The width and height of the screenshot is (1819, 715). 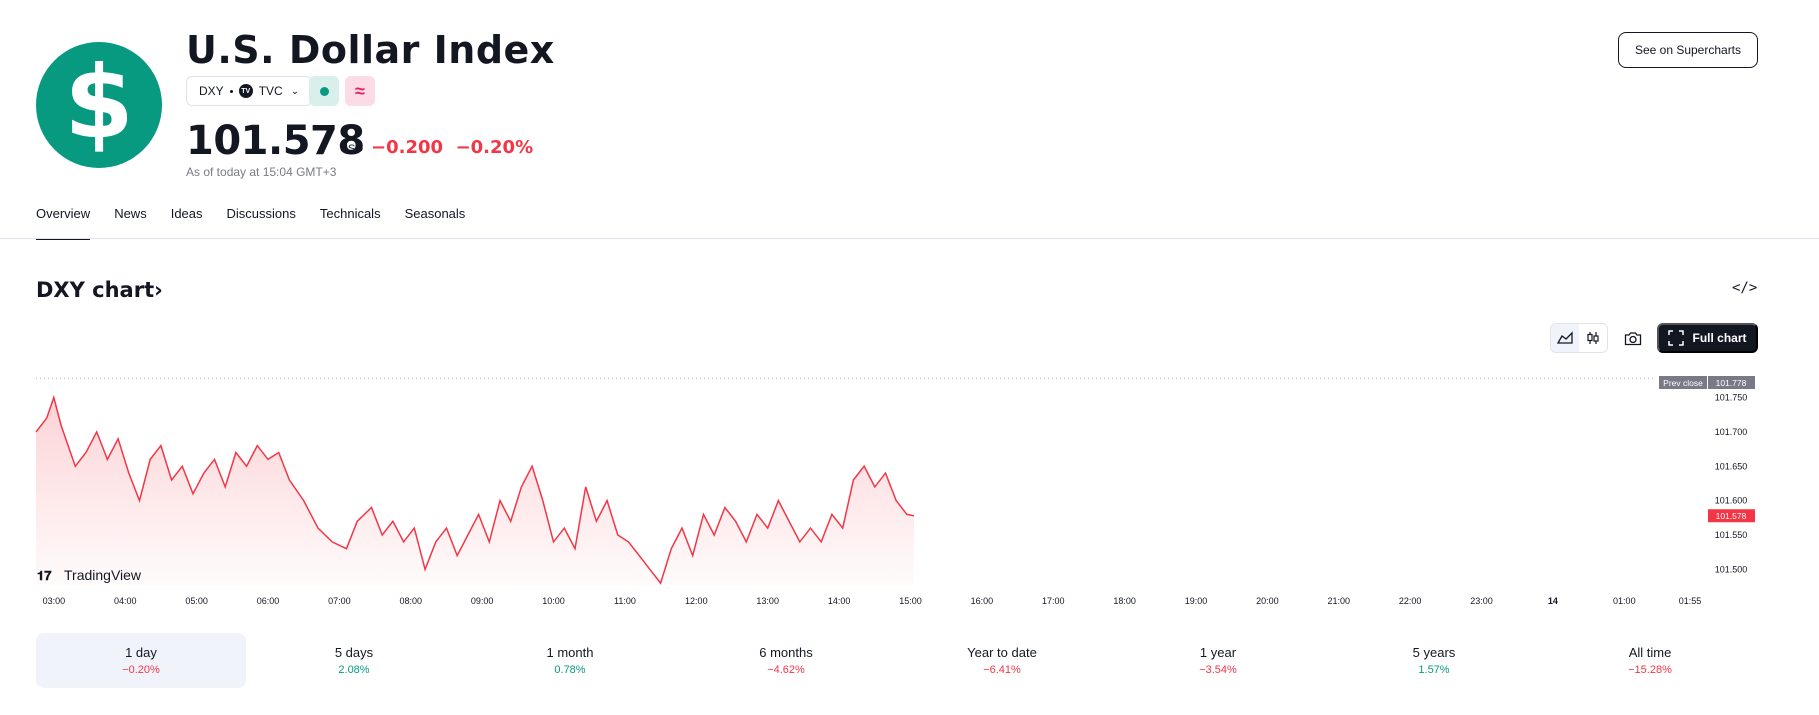 I want to click on x-tick-label: 03:00, so click(x=54, y=601).